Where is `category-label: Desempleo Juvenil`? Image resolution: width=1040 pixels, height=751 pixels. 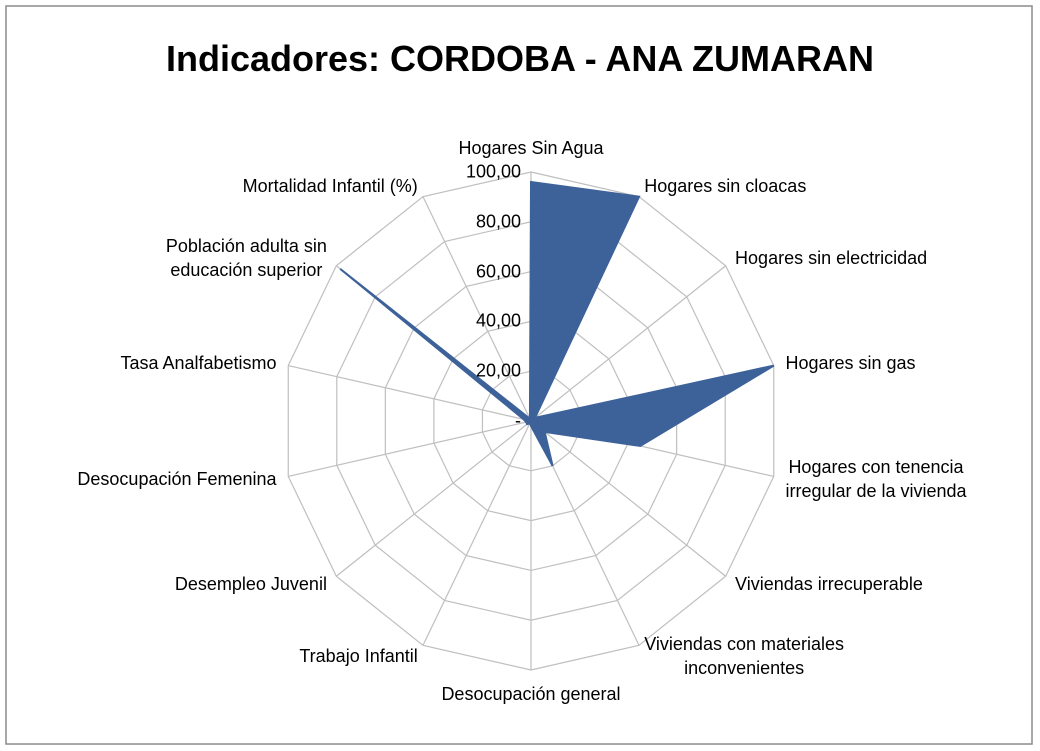
category-label: Desempleo Juvenil is located at coordinates (250, 583).